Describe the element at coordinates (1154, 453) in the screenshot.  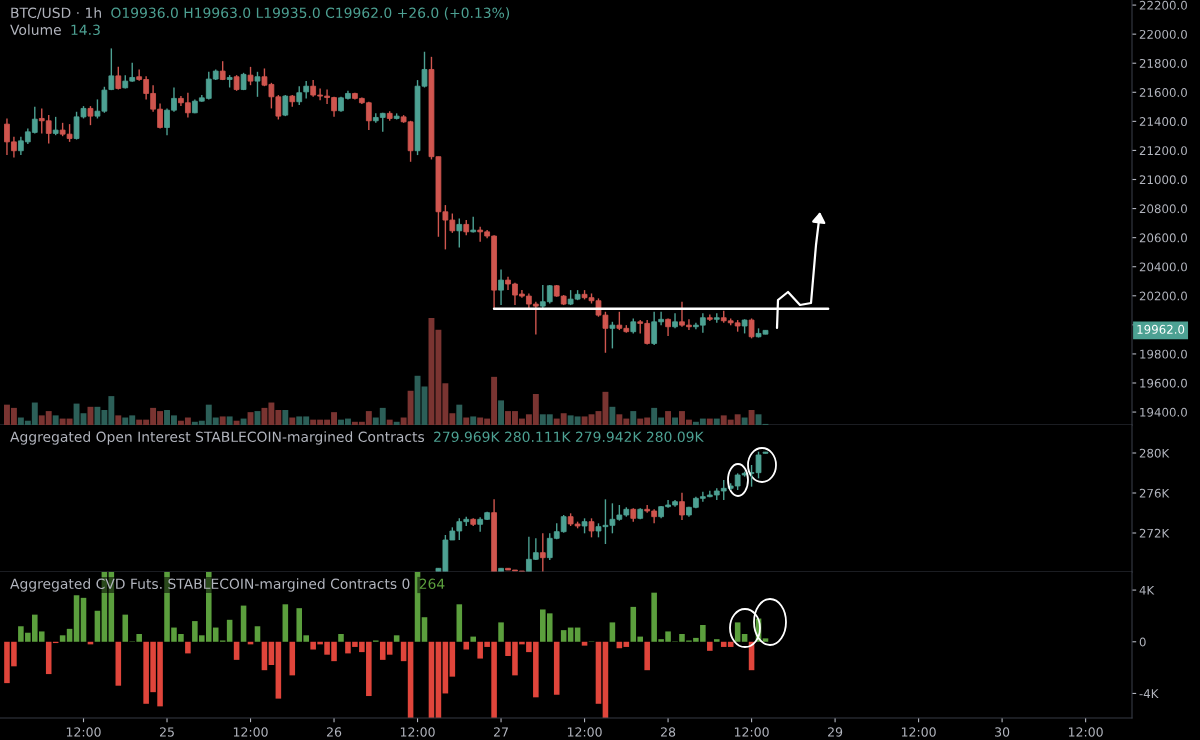
I see `y-tick-label: 280K` at that location.